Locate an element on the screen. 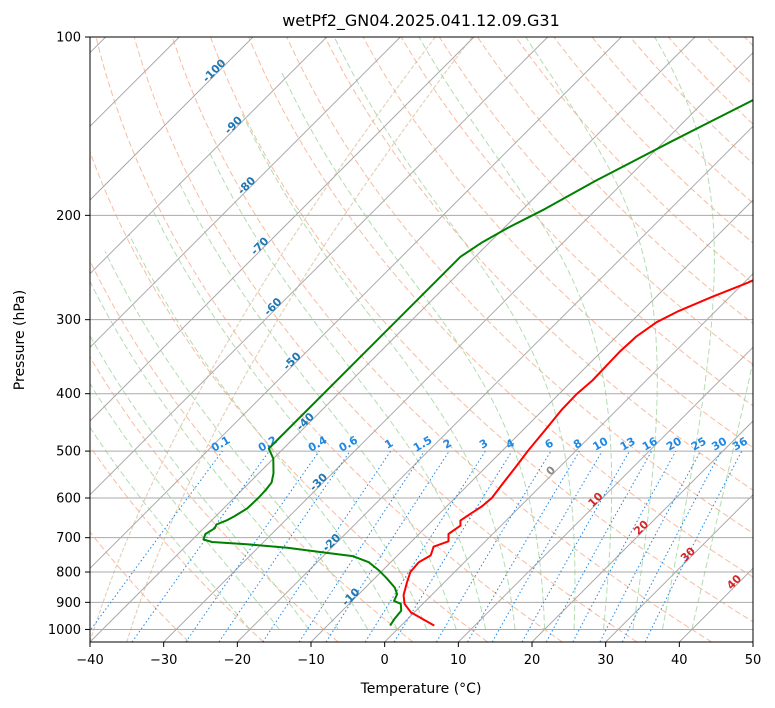  isotherm-label: 20 is located at coordinates (641, 527).